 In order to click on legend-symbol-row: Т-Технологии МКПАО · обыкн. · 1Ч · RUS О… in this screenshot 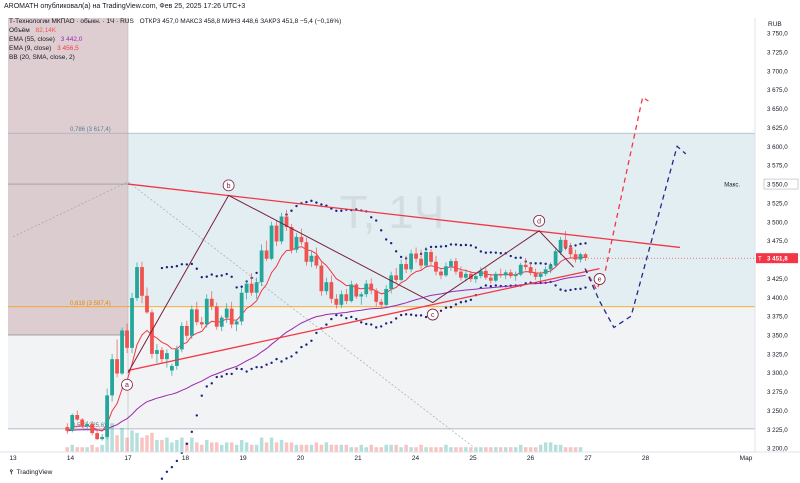, I will do `click(175, 21)`.